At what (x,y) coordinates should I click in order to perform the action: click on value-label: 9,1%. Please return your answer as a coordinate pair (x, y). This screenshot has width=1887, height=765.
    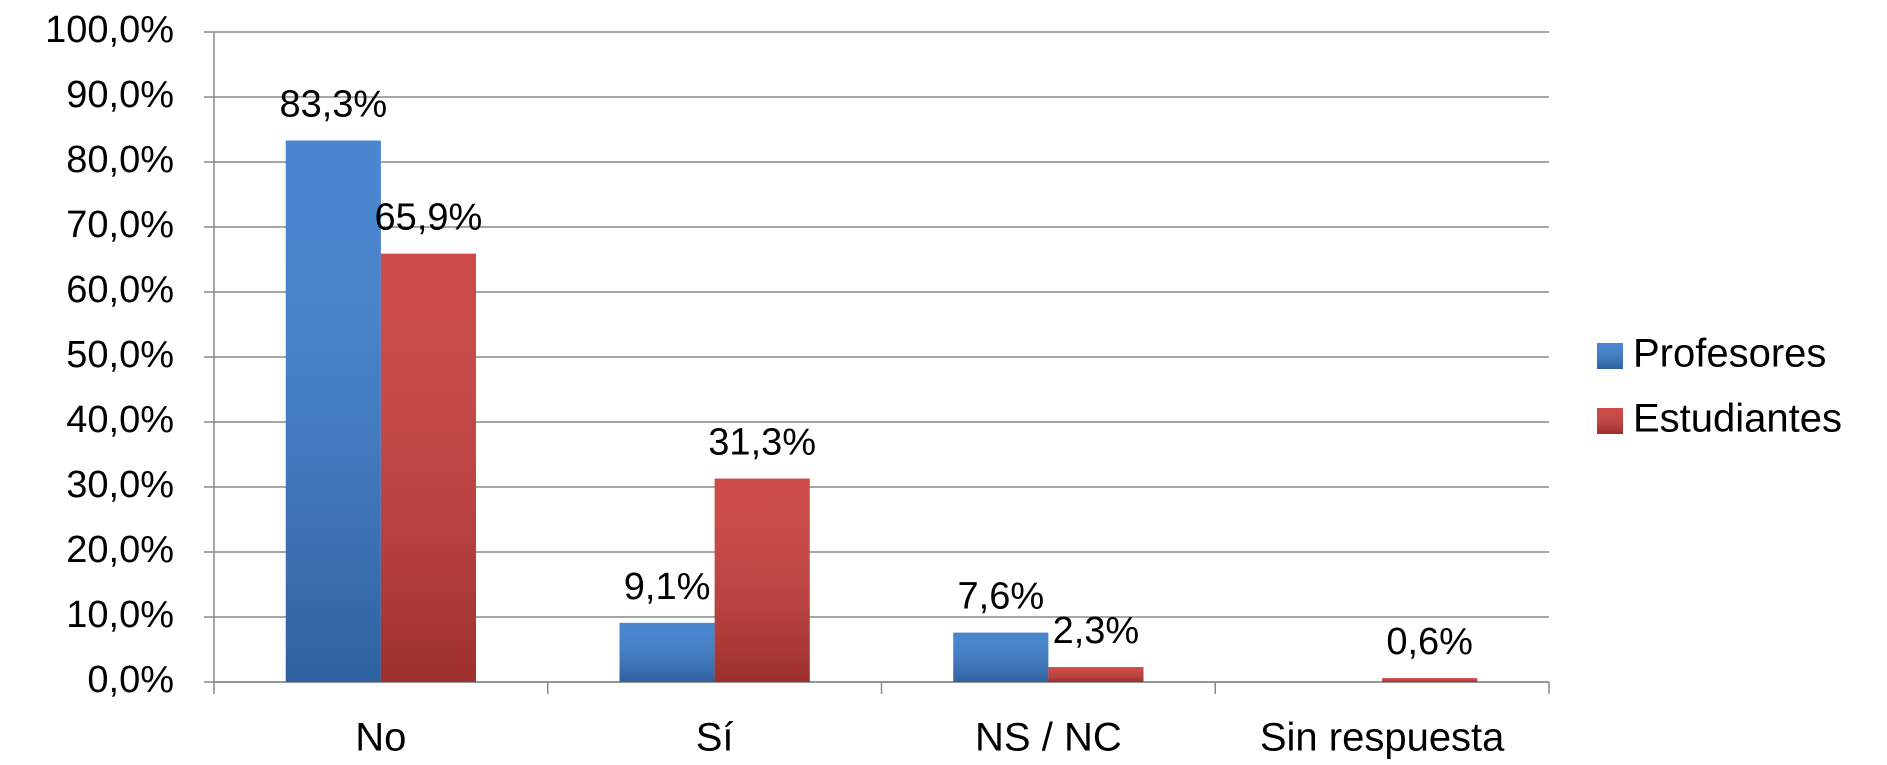
    Looking at the image, I should click on (667, 587).